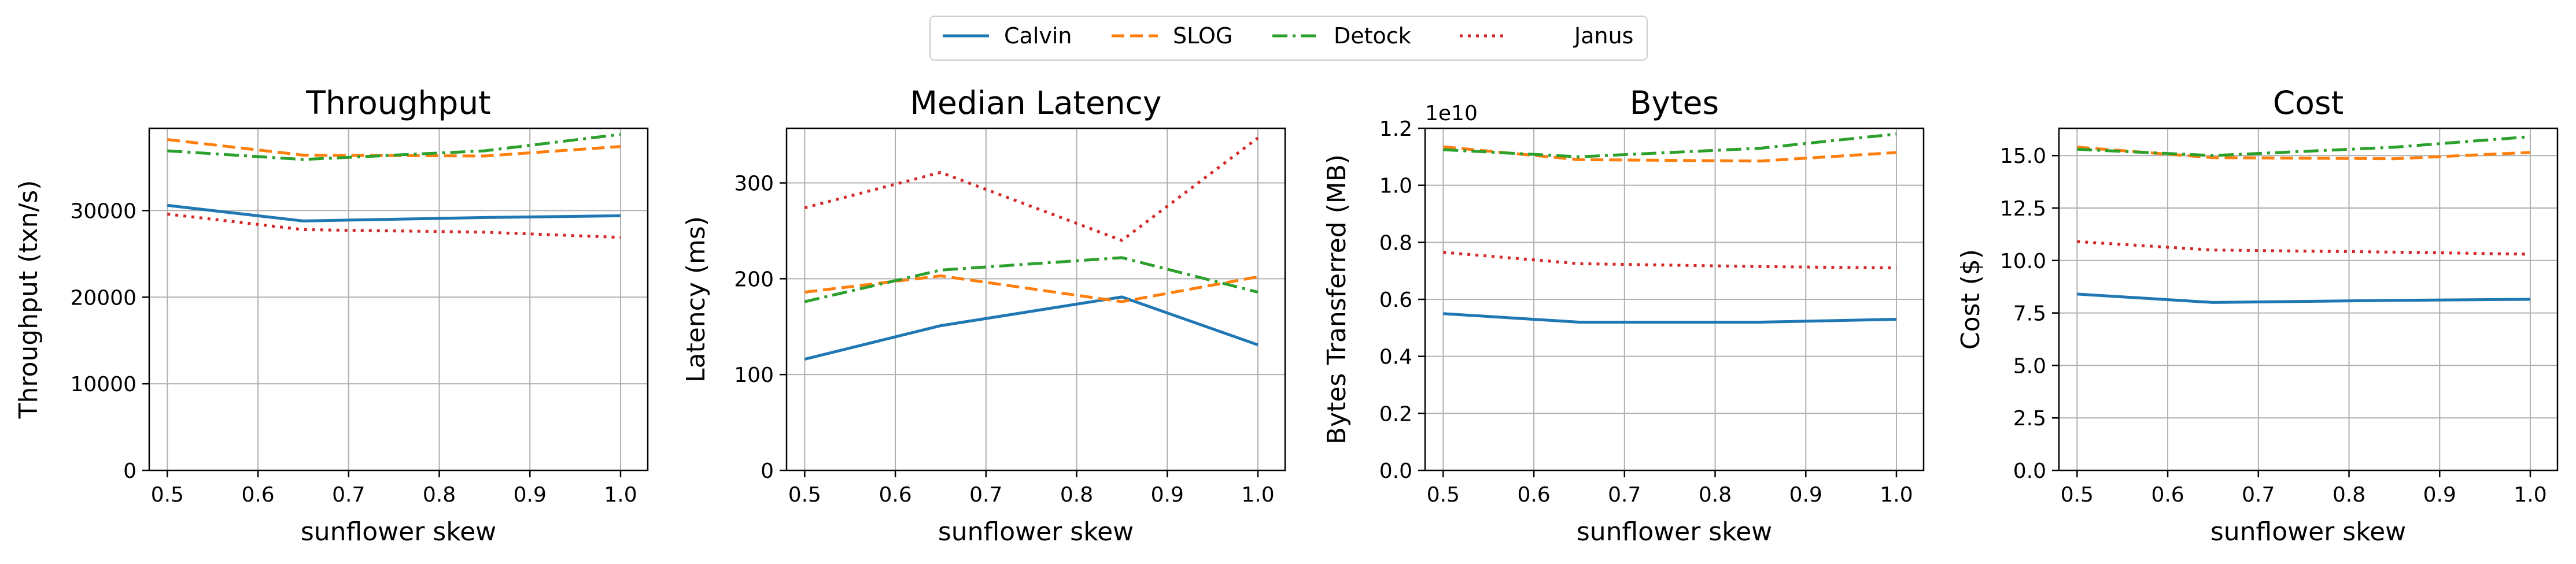 The image size is (2576, 564). I want to click on legend-entry-calvin: Calvin, so click(1007, 36).